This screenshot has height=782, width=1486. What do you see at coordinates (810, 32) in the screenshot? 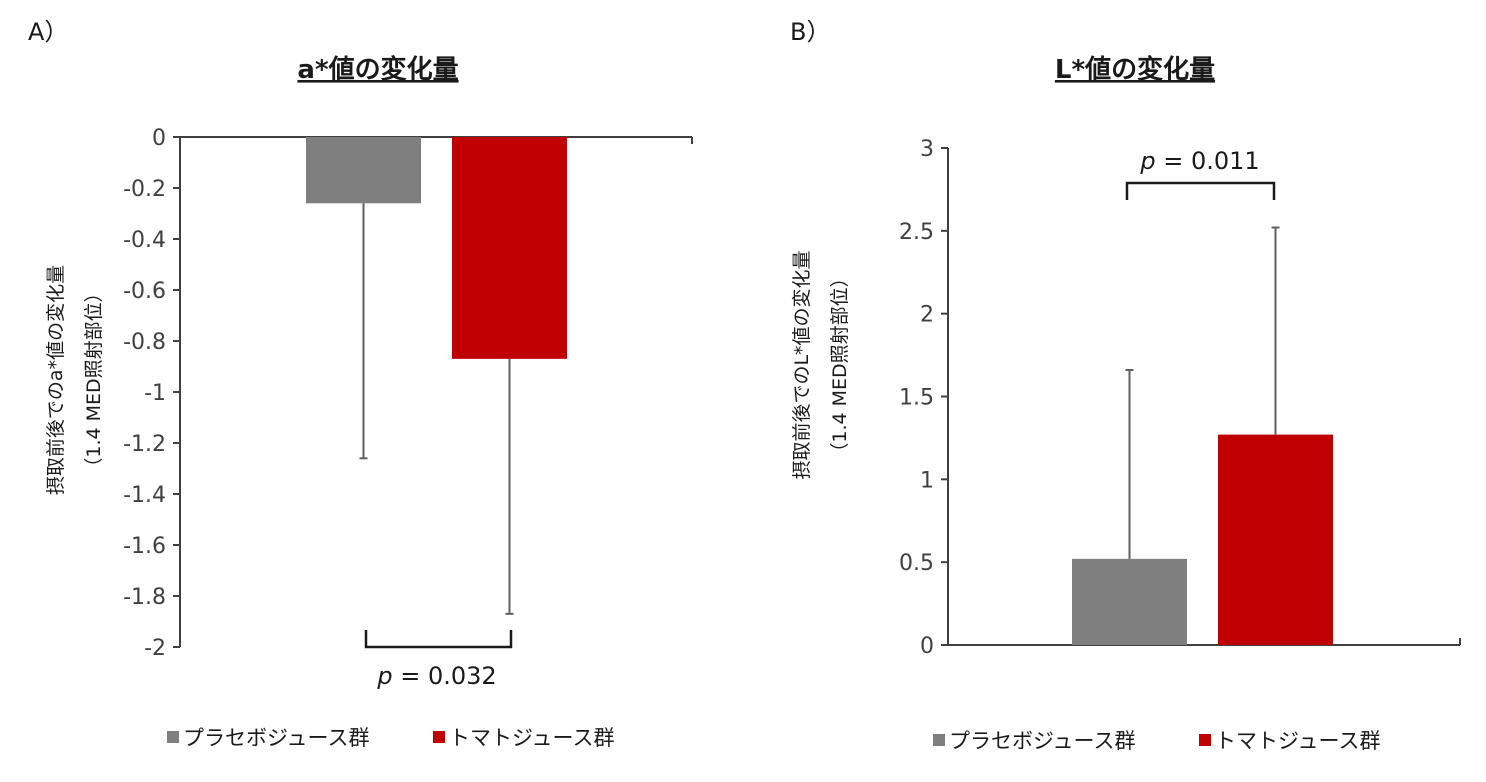
I see `panel-label-b: B）` at bounding box center [810, 32].